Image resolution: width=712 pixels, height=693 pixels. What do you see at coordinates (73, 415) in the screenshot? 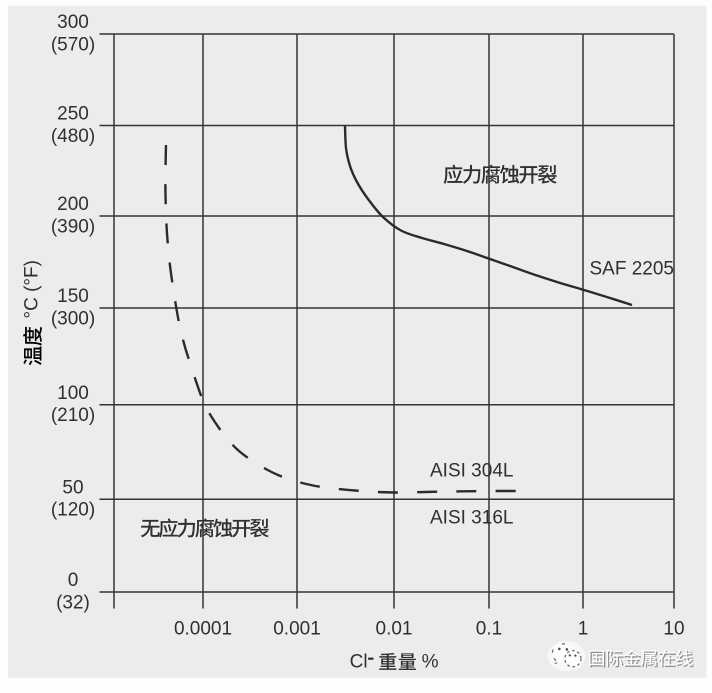
I see `svg-text: (210)` at bounding box center [73, 415].